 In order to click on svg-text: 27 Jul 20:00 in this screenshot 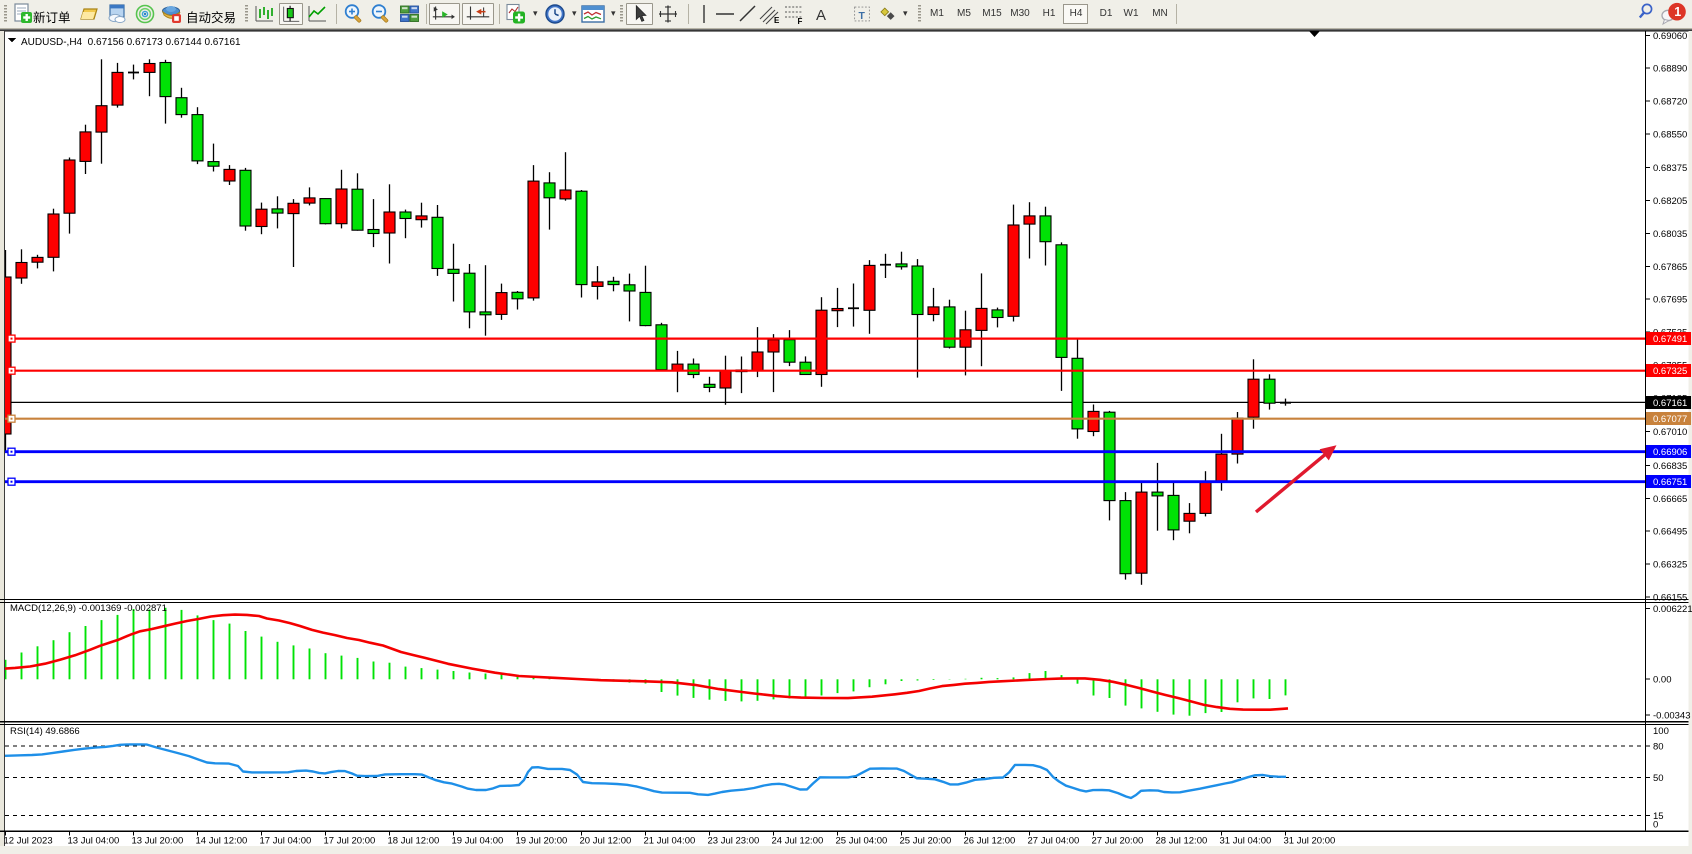, I will do `click(1118, 841)`.